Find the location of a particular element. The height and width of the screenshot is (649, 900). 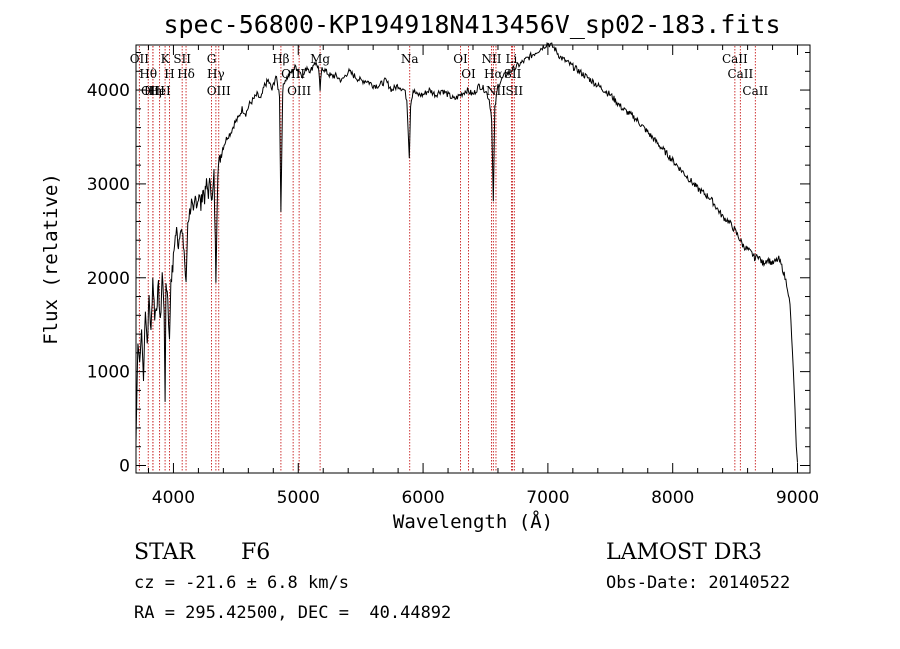

line-label-27: CaII is located at coordinates (755, 91).